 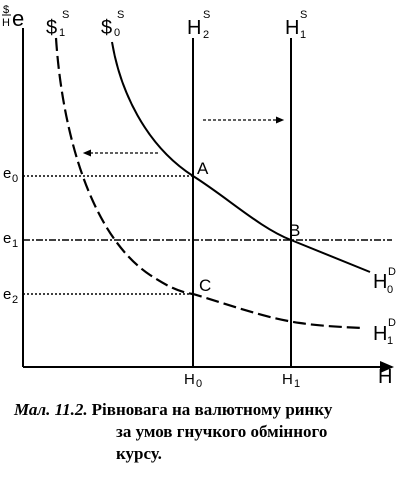 What do you see at coordinates (206, 454) in the screenshot?
I see `caption-line-3: курсу.` at bounding box center [206, 454].